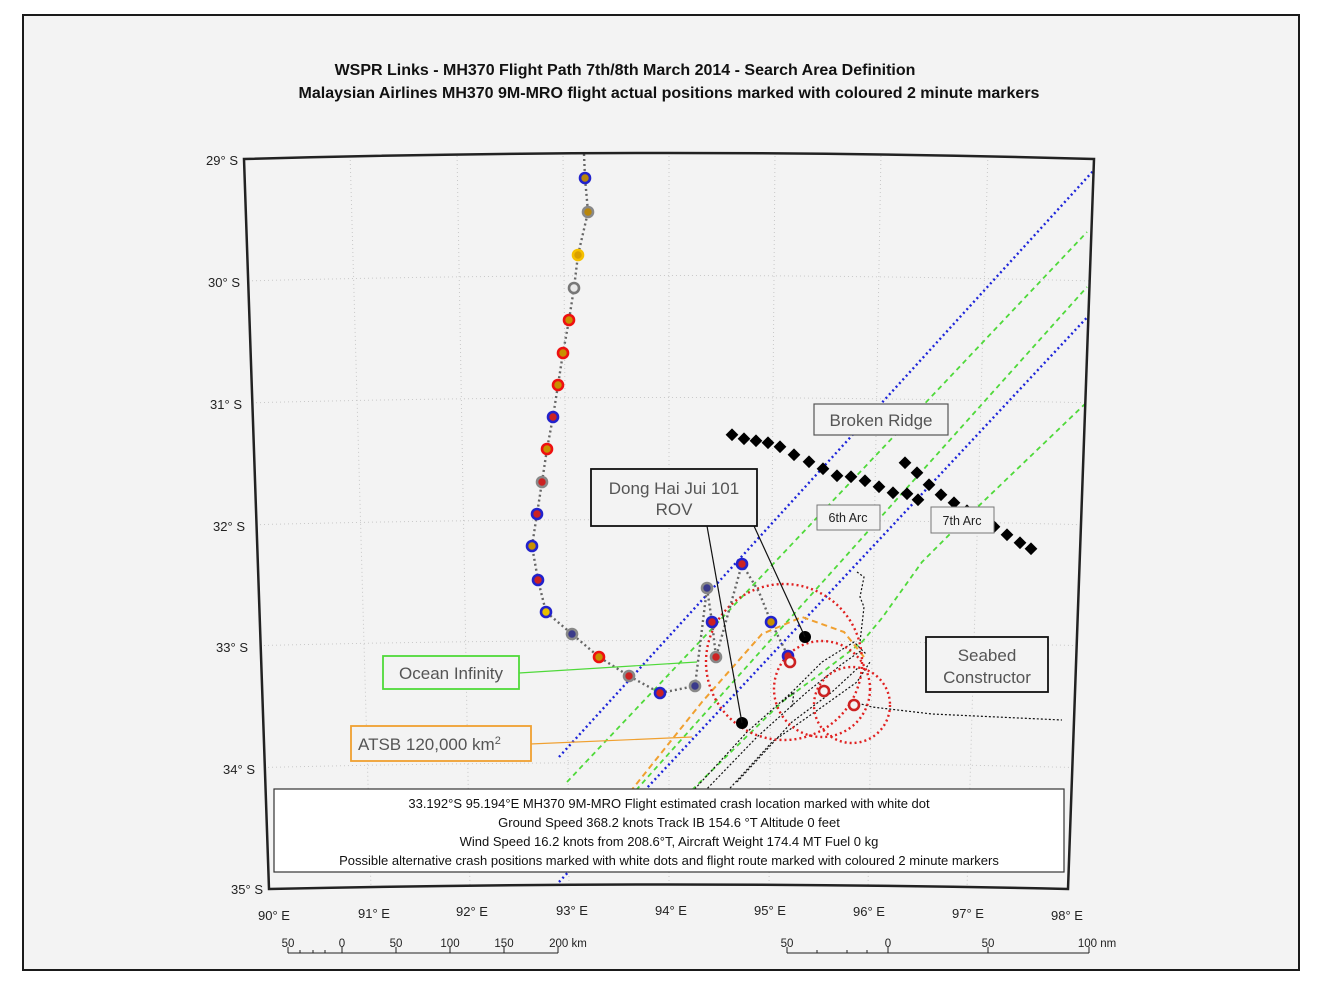  What do you see at coordinates (869, 911) in the screenshot?
I see `lon-label-96e: 96° E` at bounding box center [869, 911].